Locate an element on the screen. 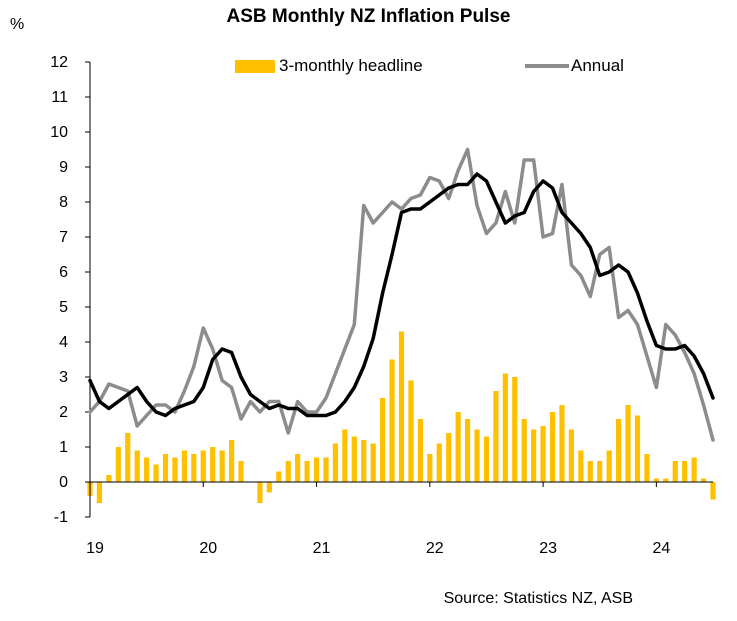 This screenshot has height=621, width=737. legend-swatch-bar is located at coordinates (255, 66).